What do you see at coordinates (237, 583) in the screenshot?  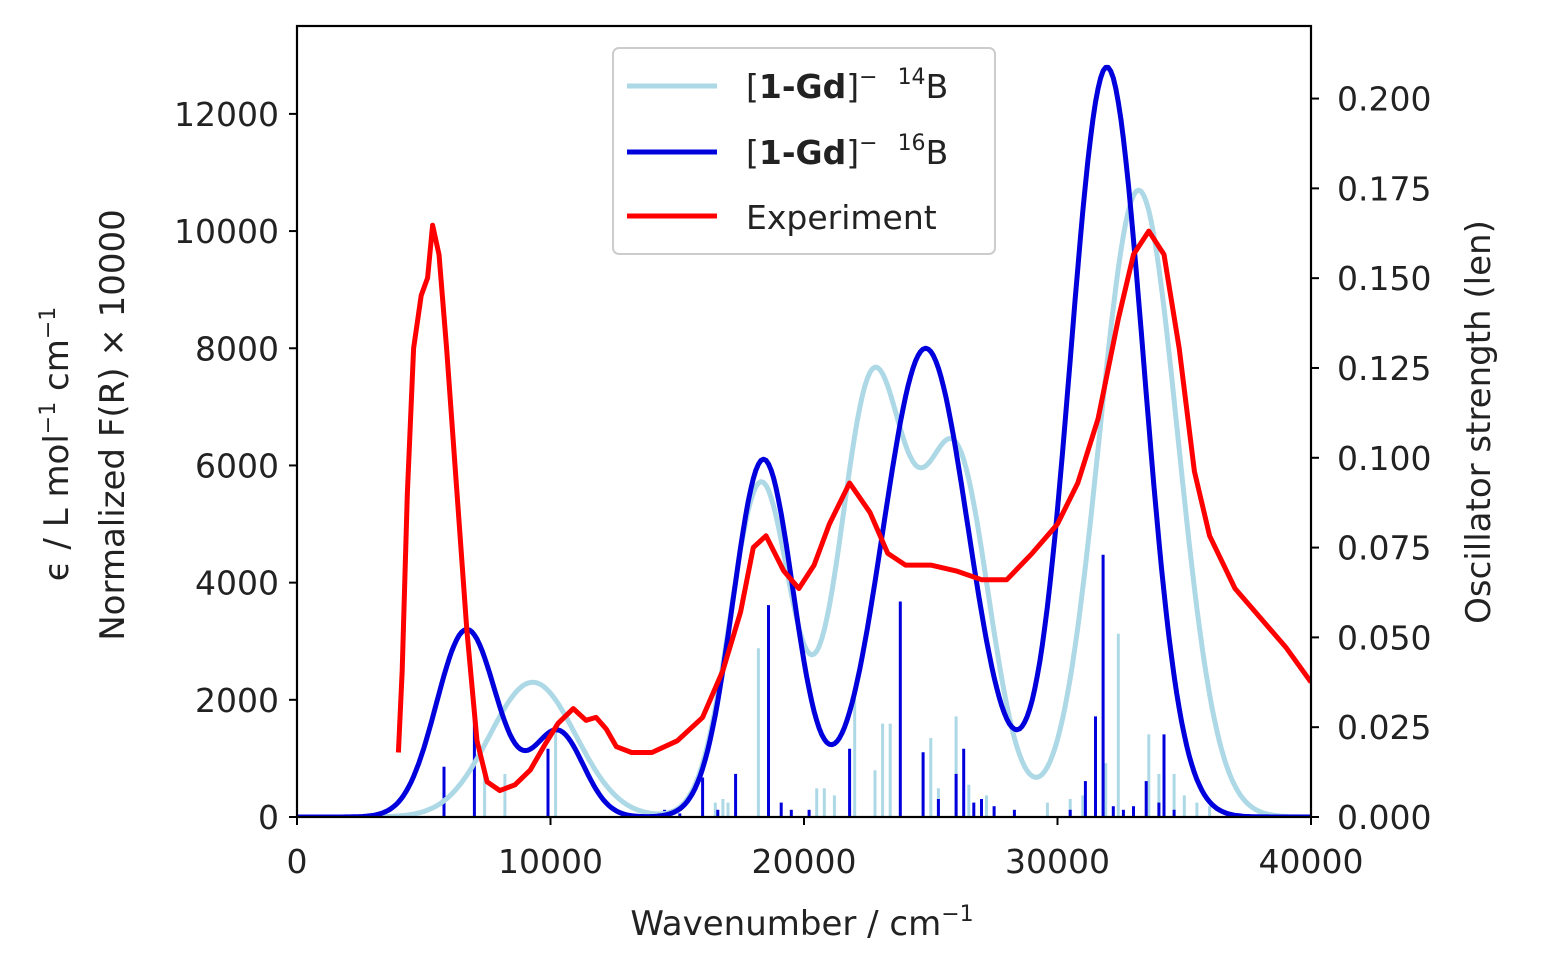 I see `y-tick-label-2: 4000` at bounding box center [237, 583].